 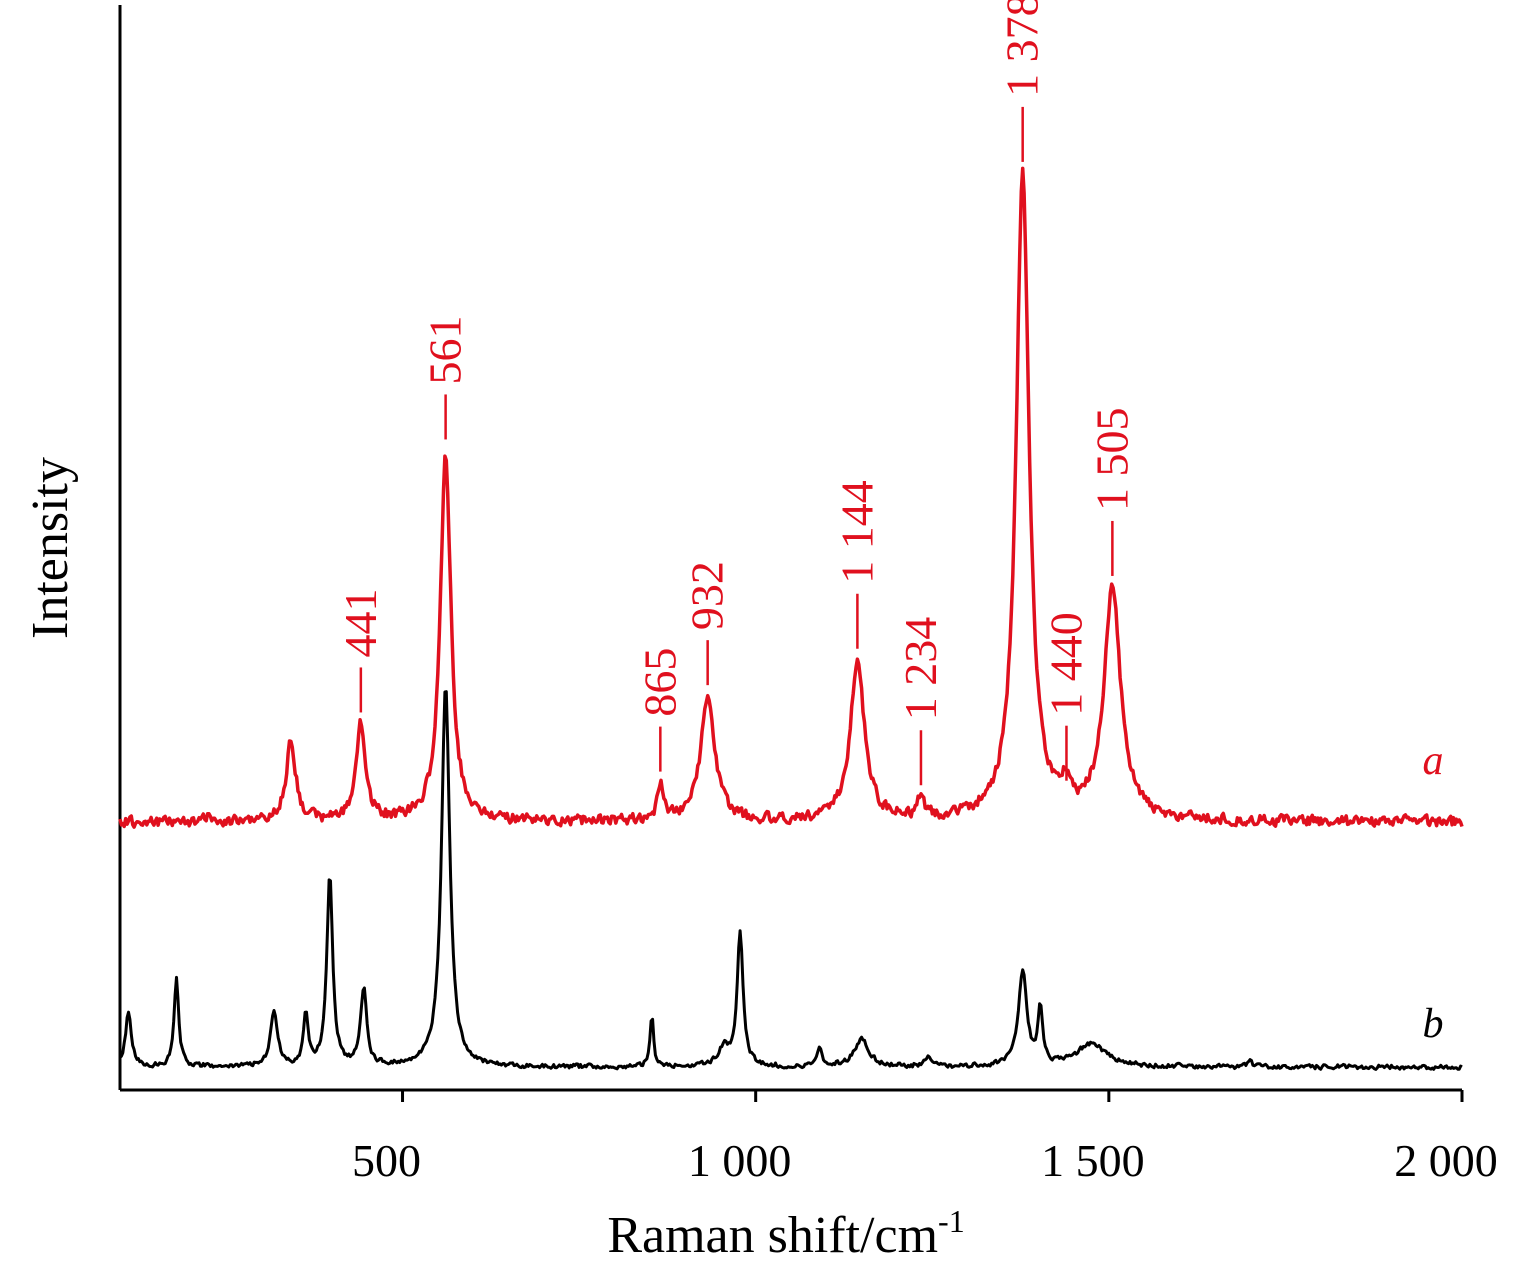 What do you see at coordinates (1446, 1160) in the screenshot?
I see `x-tick-label: 2 000` at bounding box center [1446, 1160].